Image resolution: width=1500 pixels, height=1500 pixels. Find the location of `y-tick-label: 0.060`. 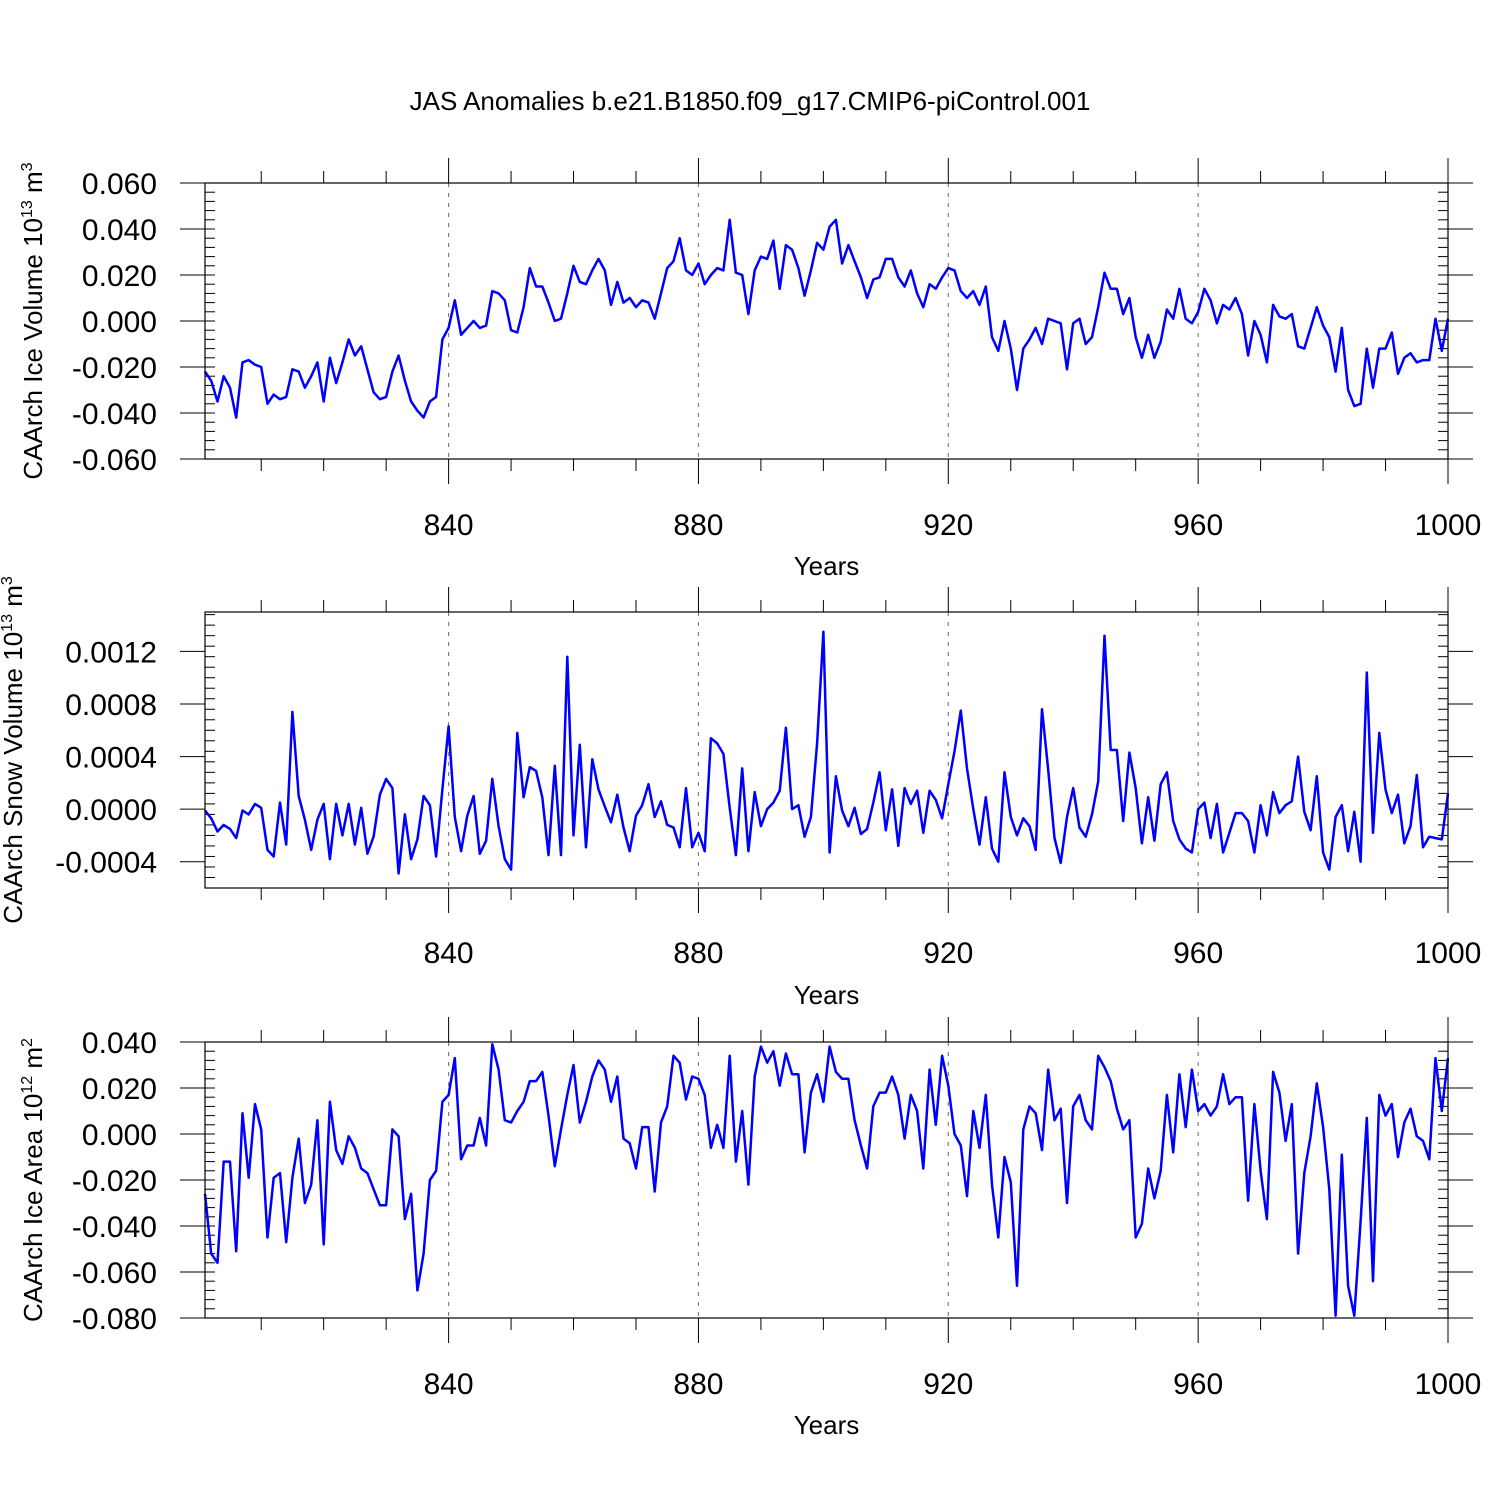

y-tick-label: 0.060 is located at coordinates (119, 184).